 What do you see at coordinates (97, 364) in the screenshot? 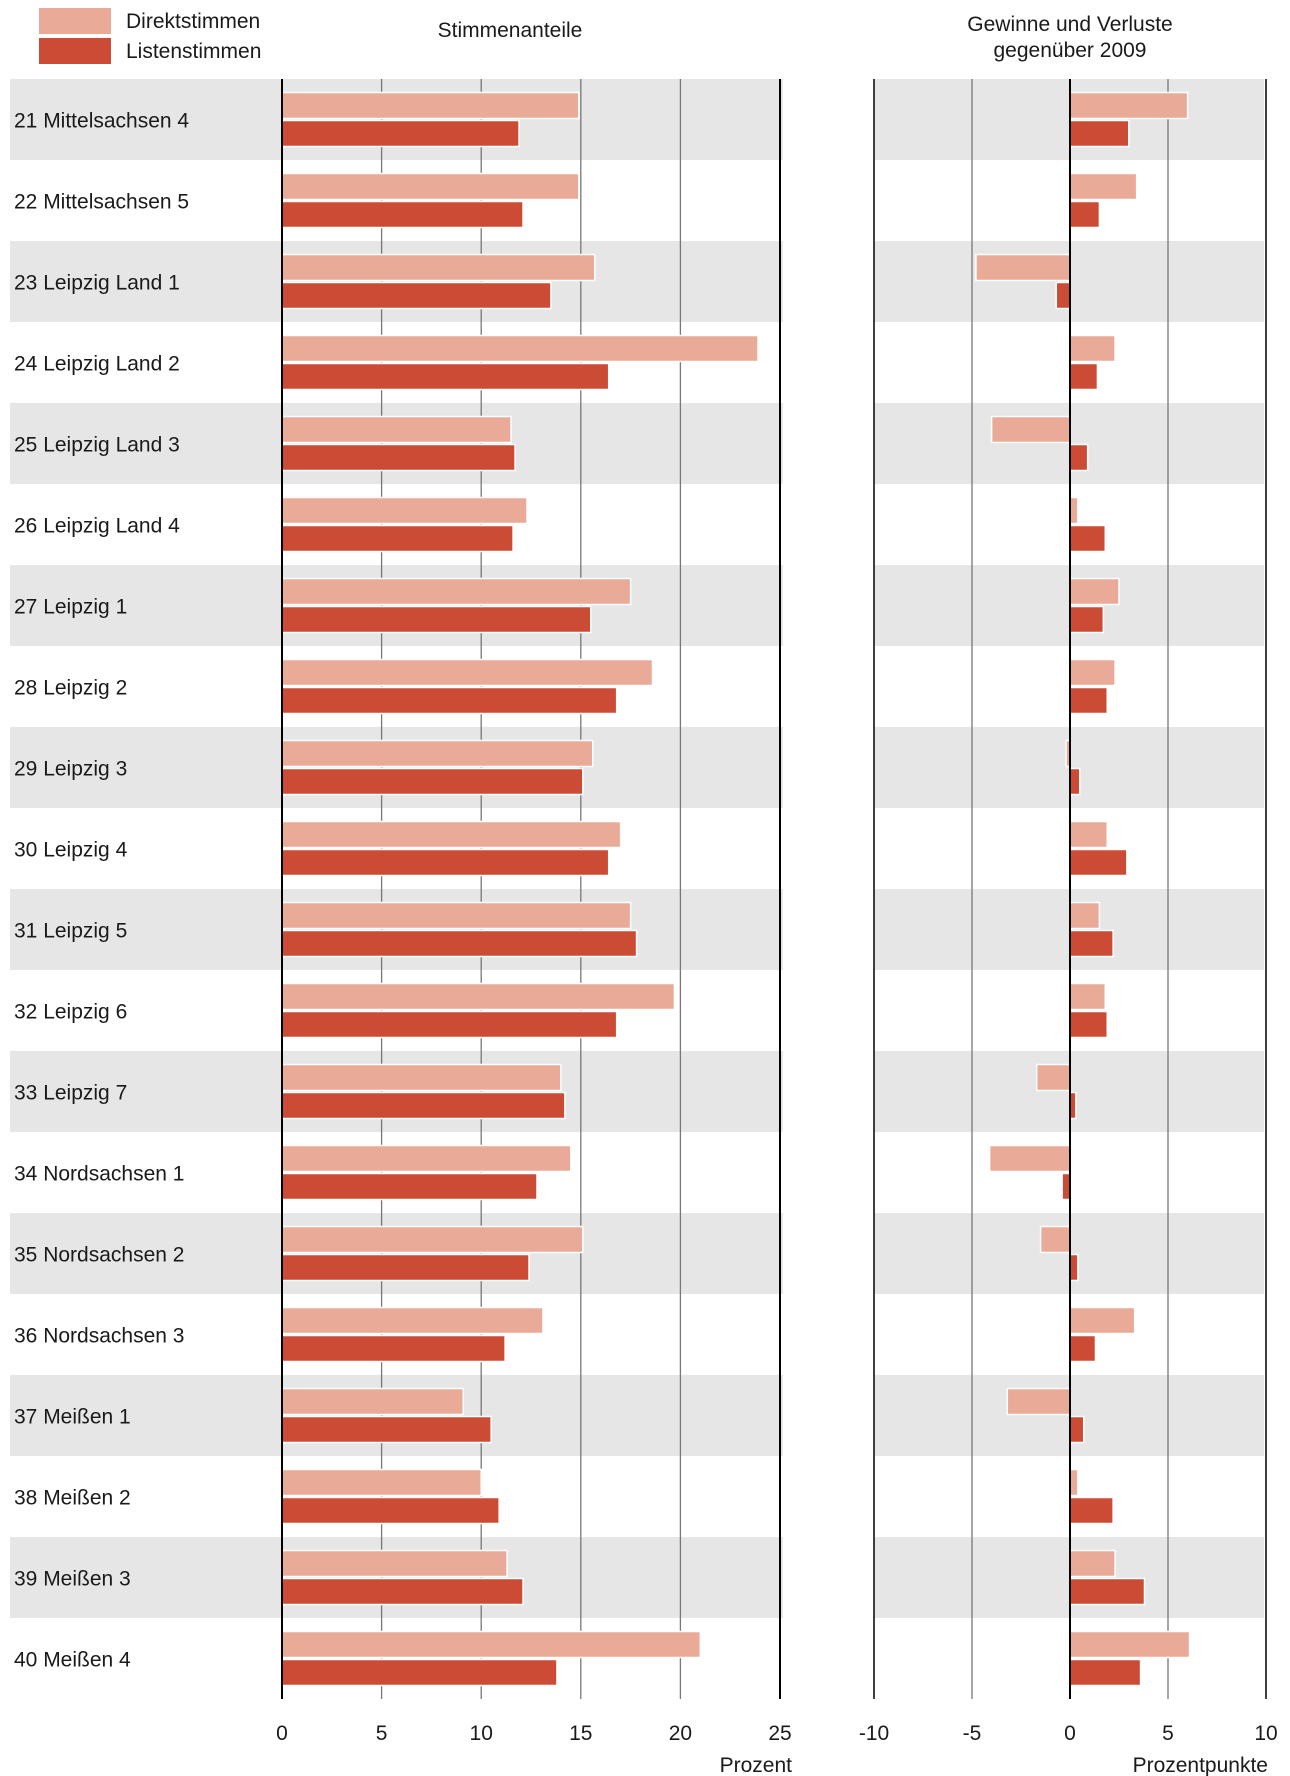
I see `category-label: 24 Leipzig Land 2` at bounding box center [97, 364].